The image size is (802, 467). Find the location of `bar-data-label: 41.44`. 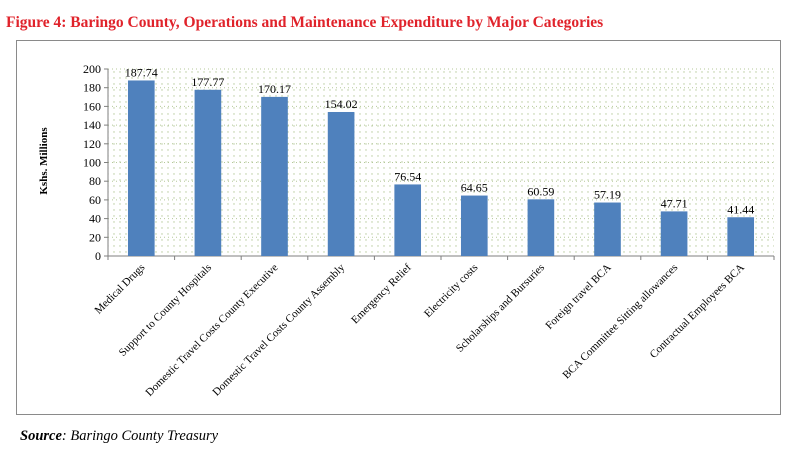

bar-data-label: 41.44 is located at coordinates (740, 209).